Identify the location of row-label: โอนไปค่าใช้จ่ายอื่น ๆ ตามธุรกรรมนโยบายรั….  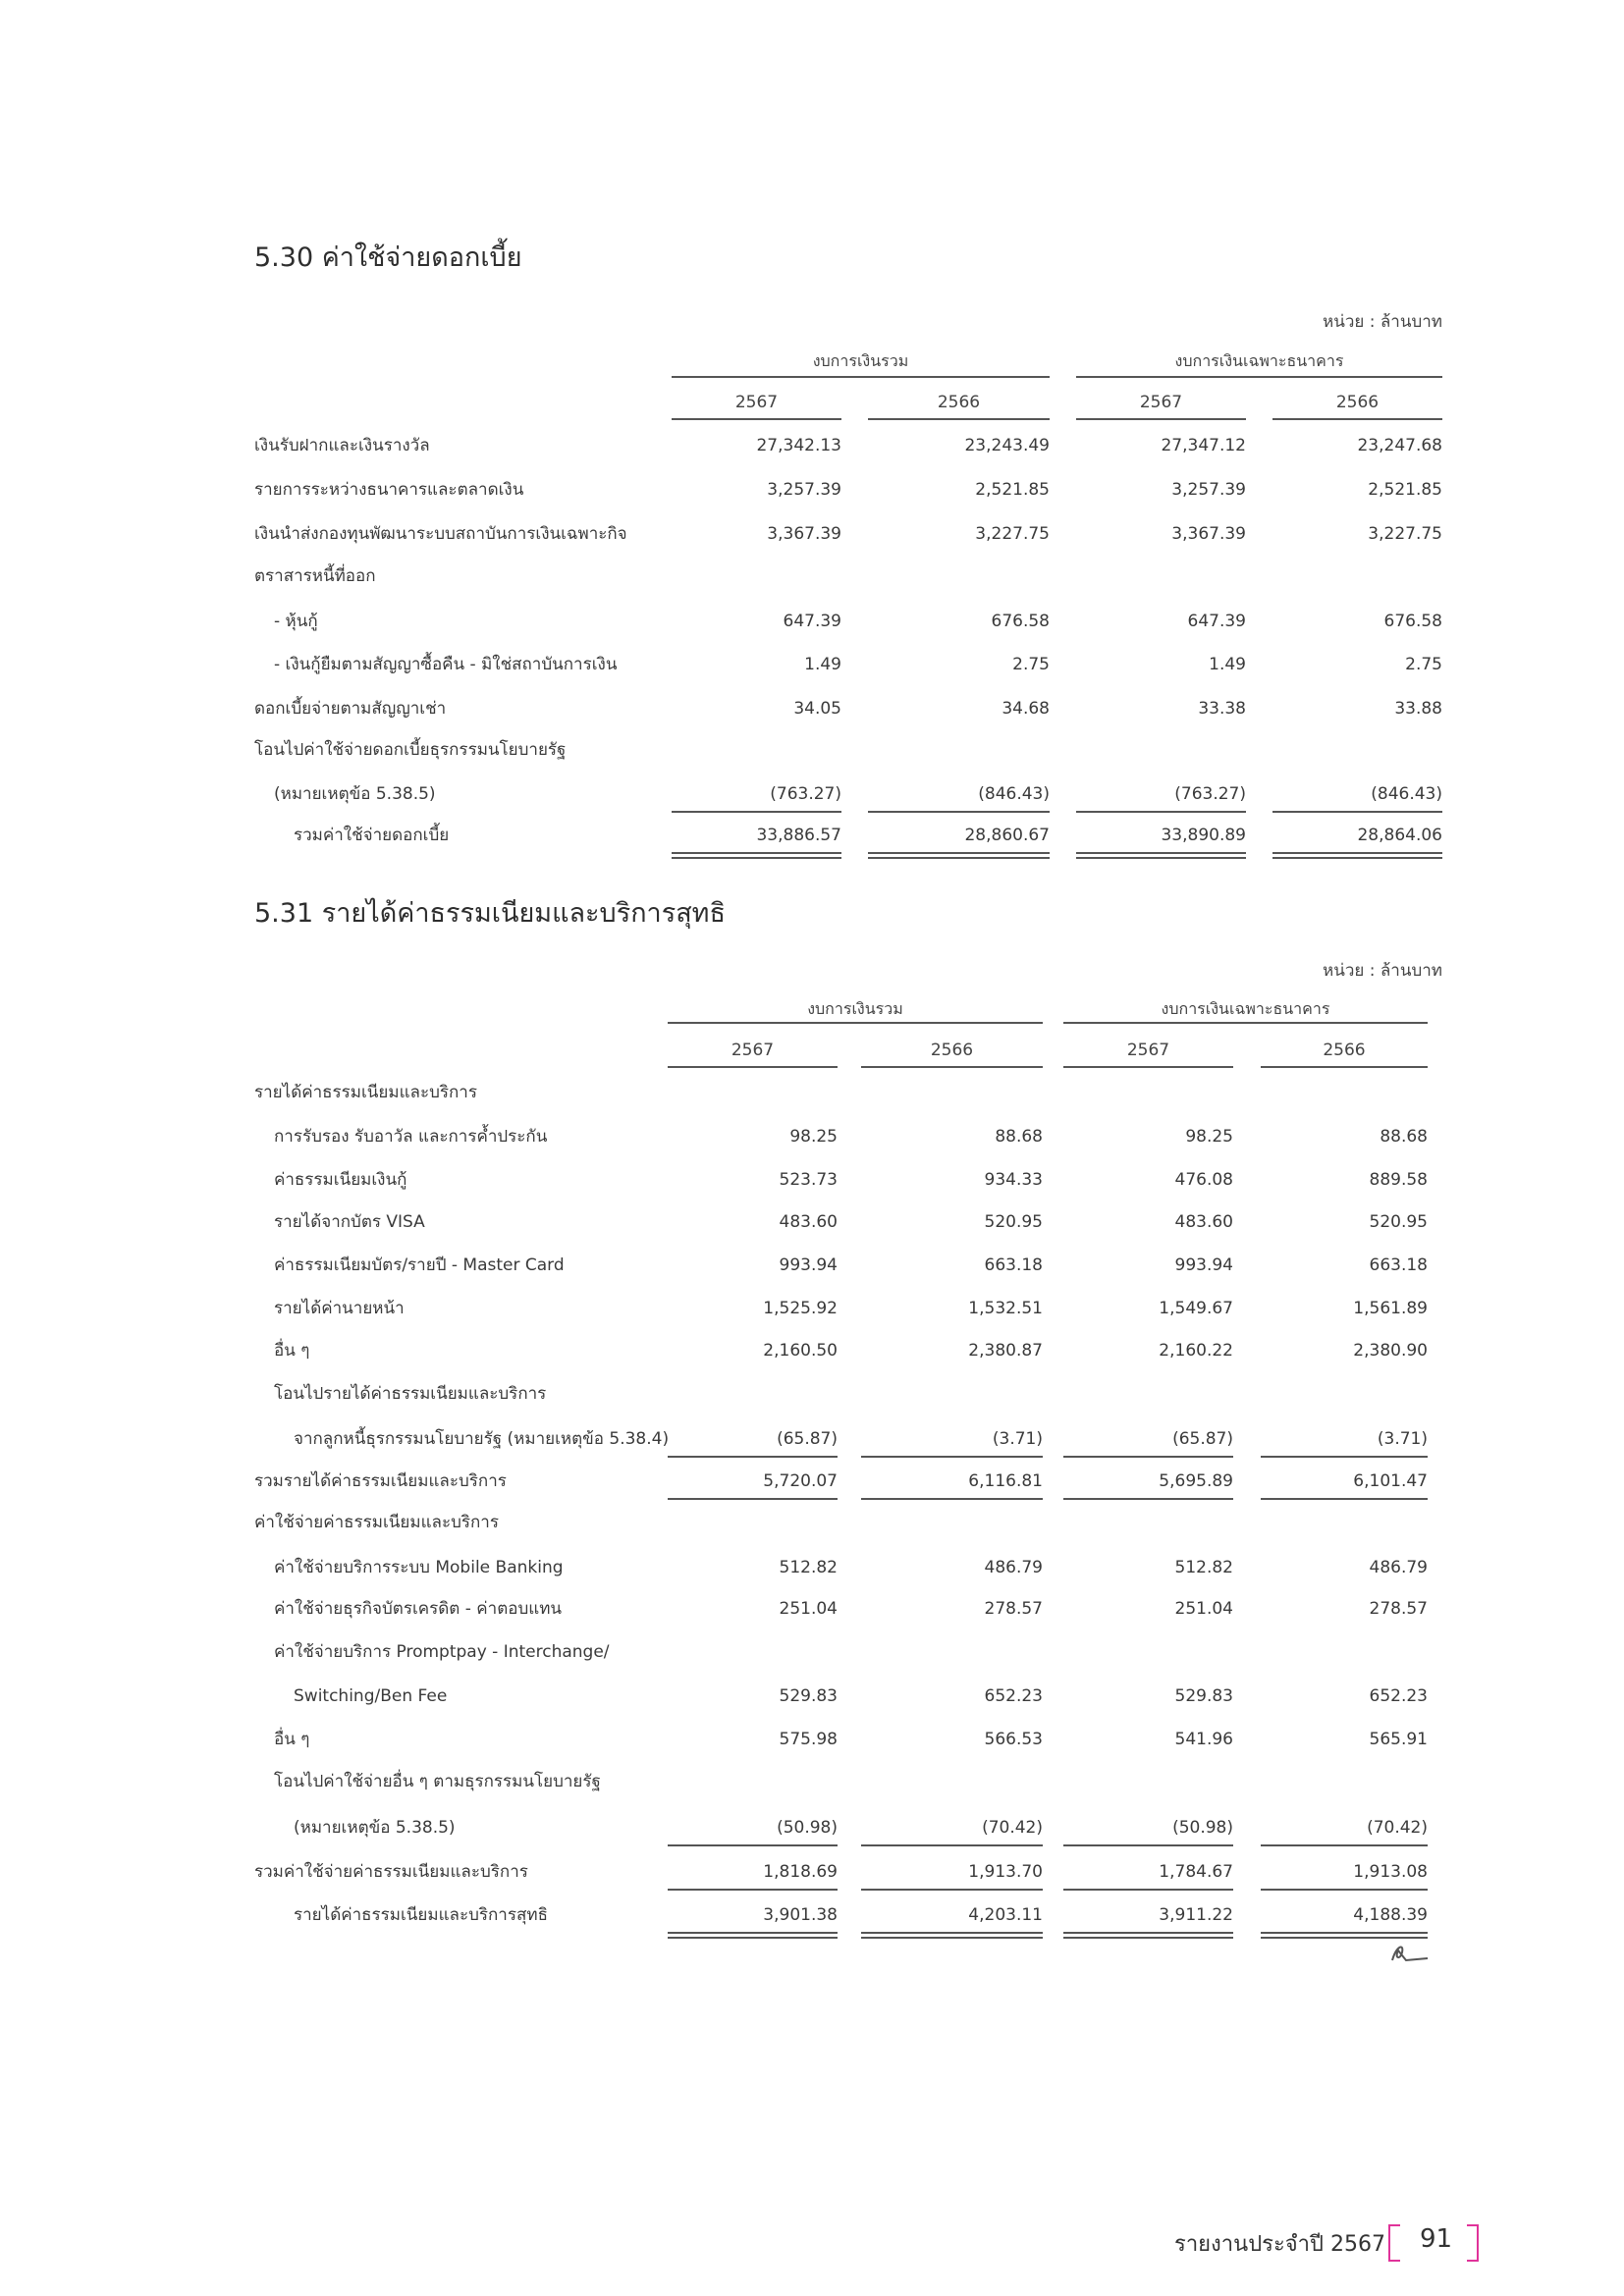
(437, 1781).